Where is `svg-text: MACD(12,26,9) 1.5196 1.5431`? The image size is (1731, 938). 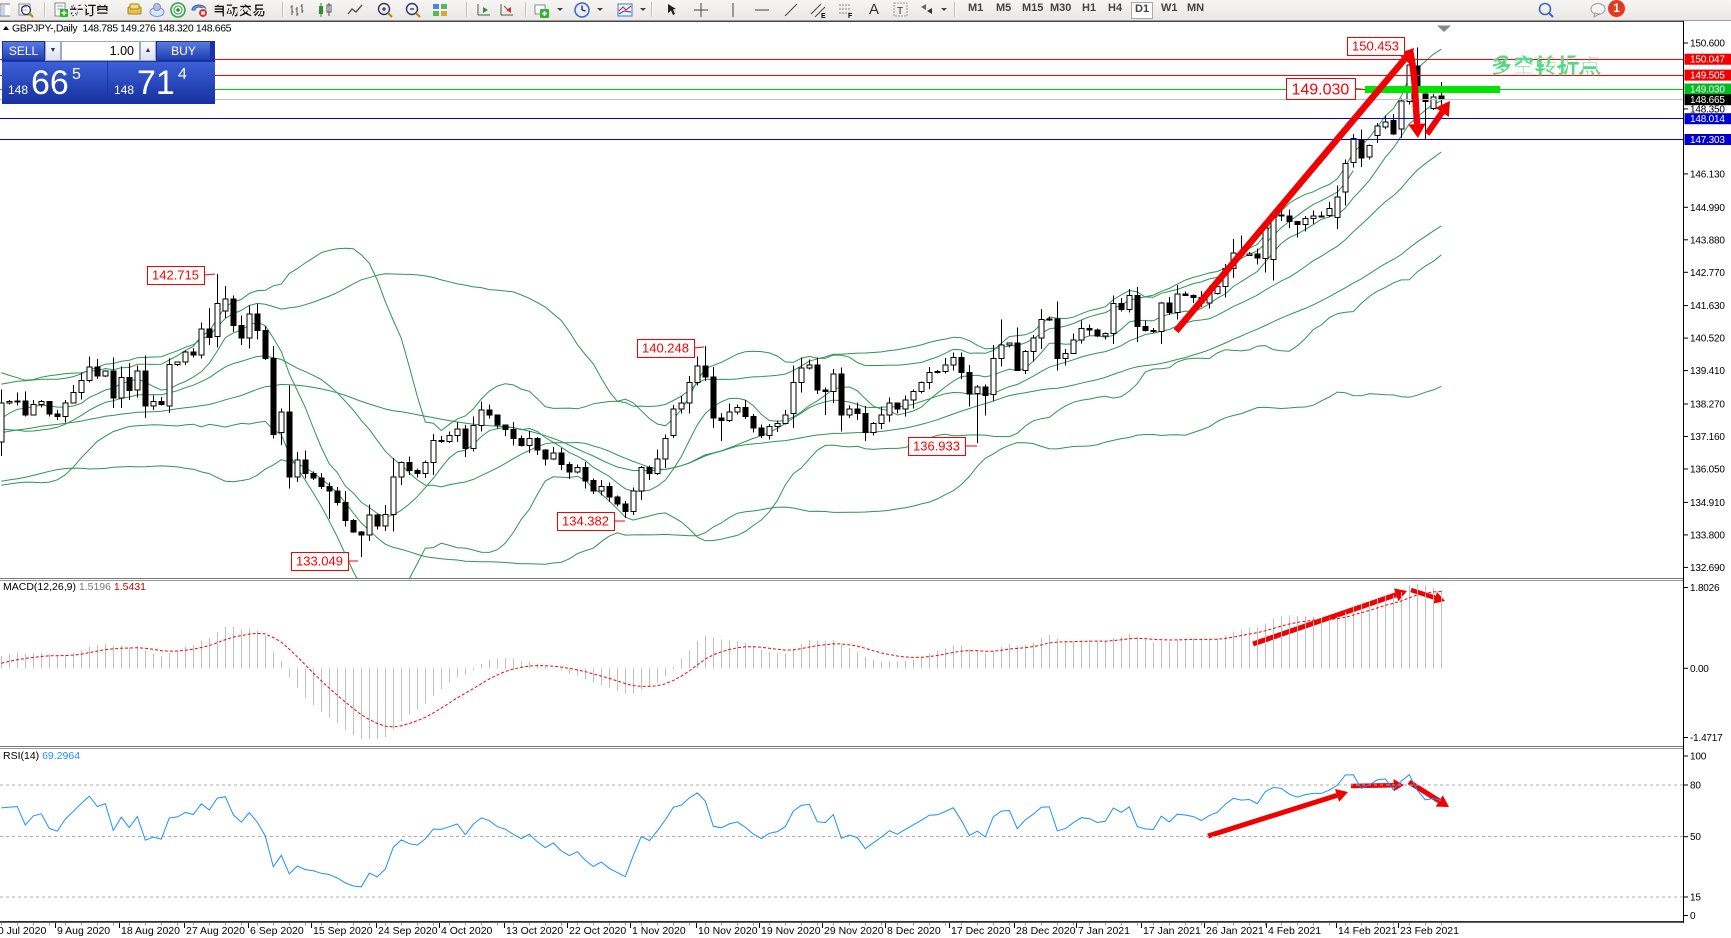 svg-text: MACD(12,26,9) 1.5196 1.5431 is located at coordinates (74, 587).